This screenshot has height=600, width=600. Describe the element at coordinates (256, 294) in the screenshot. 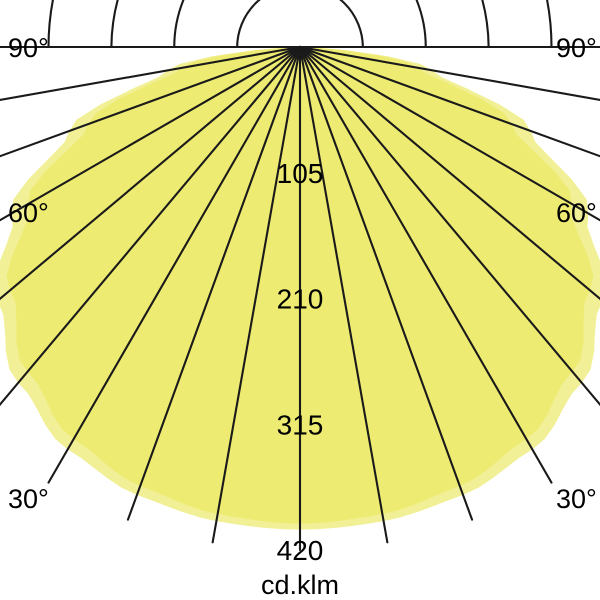

I see `angular-spoke--10` at that location.